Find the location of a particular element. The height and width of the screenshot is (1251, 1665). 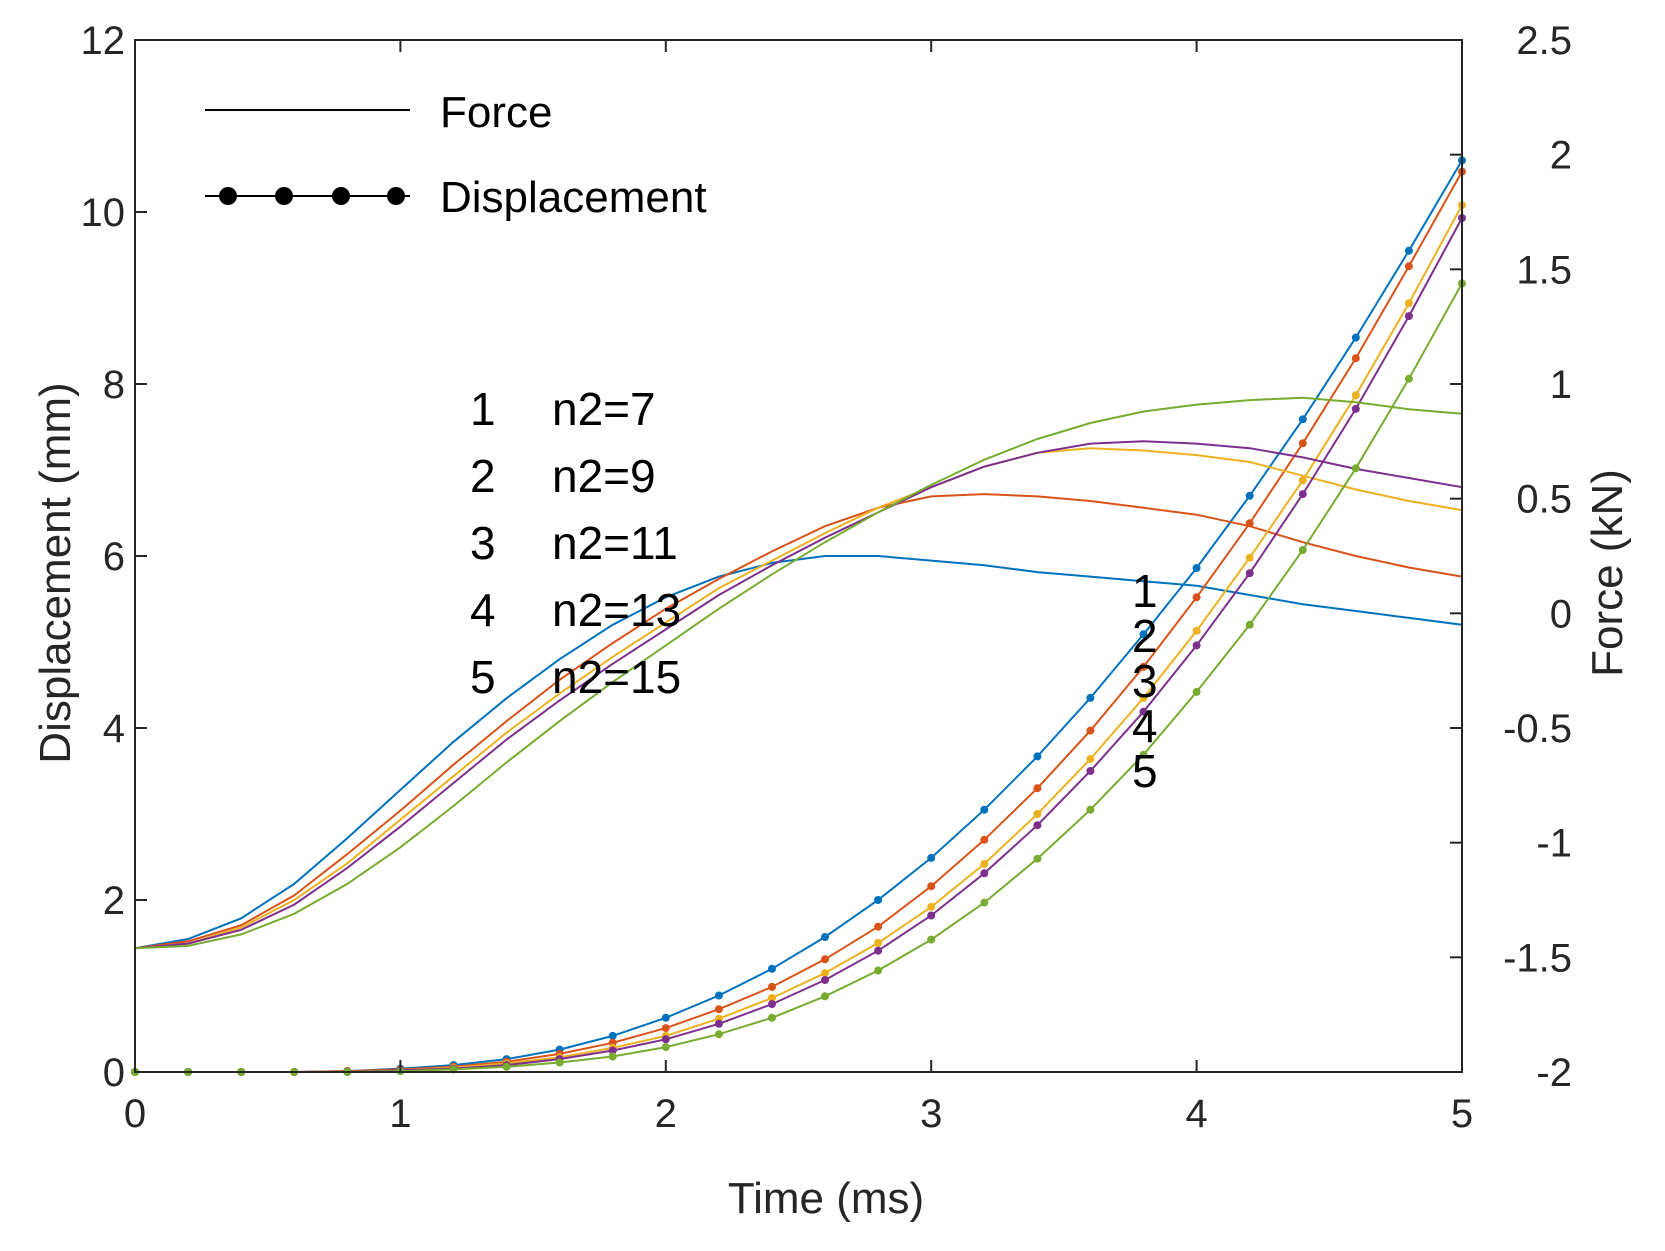

x-tick-label: 1 is located at coordinates (400, 1114).